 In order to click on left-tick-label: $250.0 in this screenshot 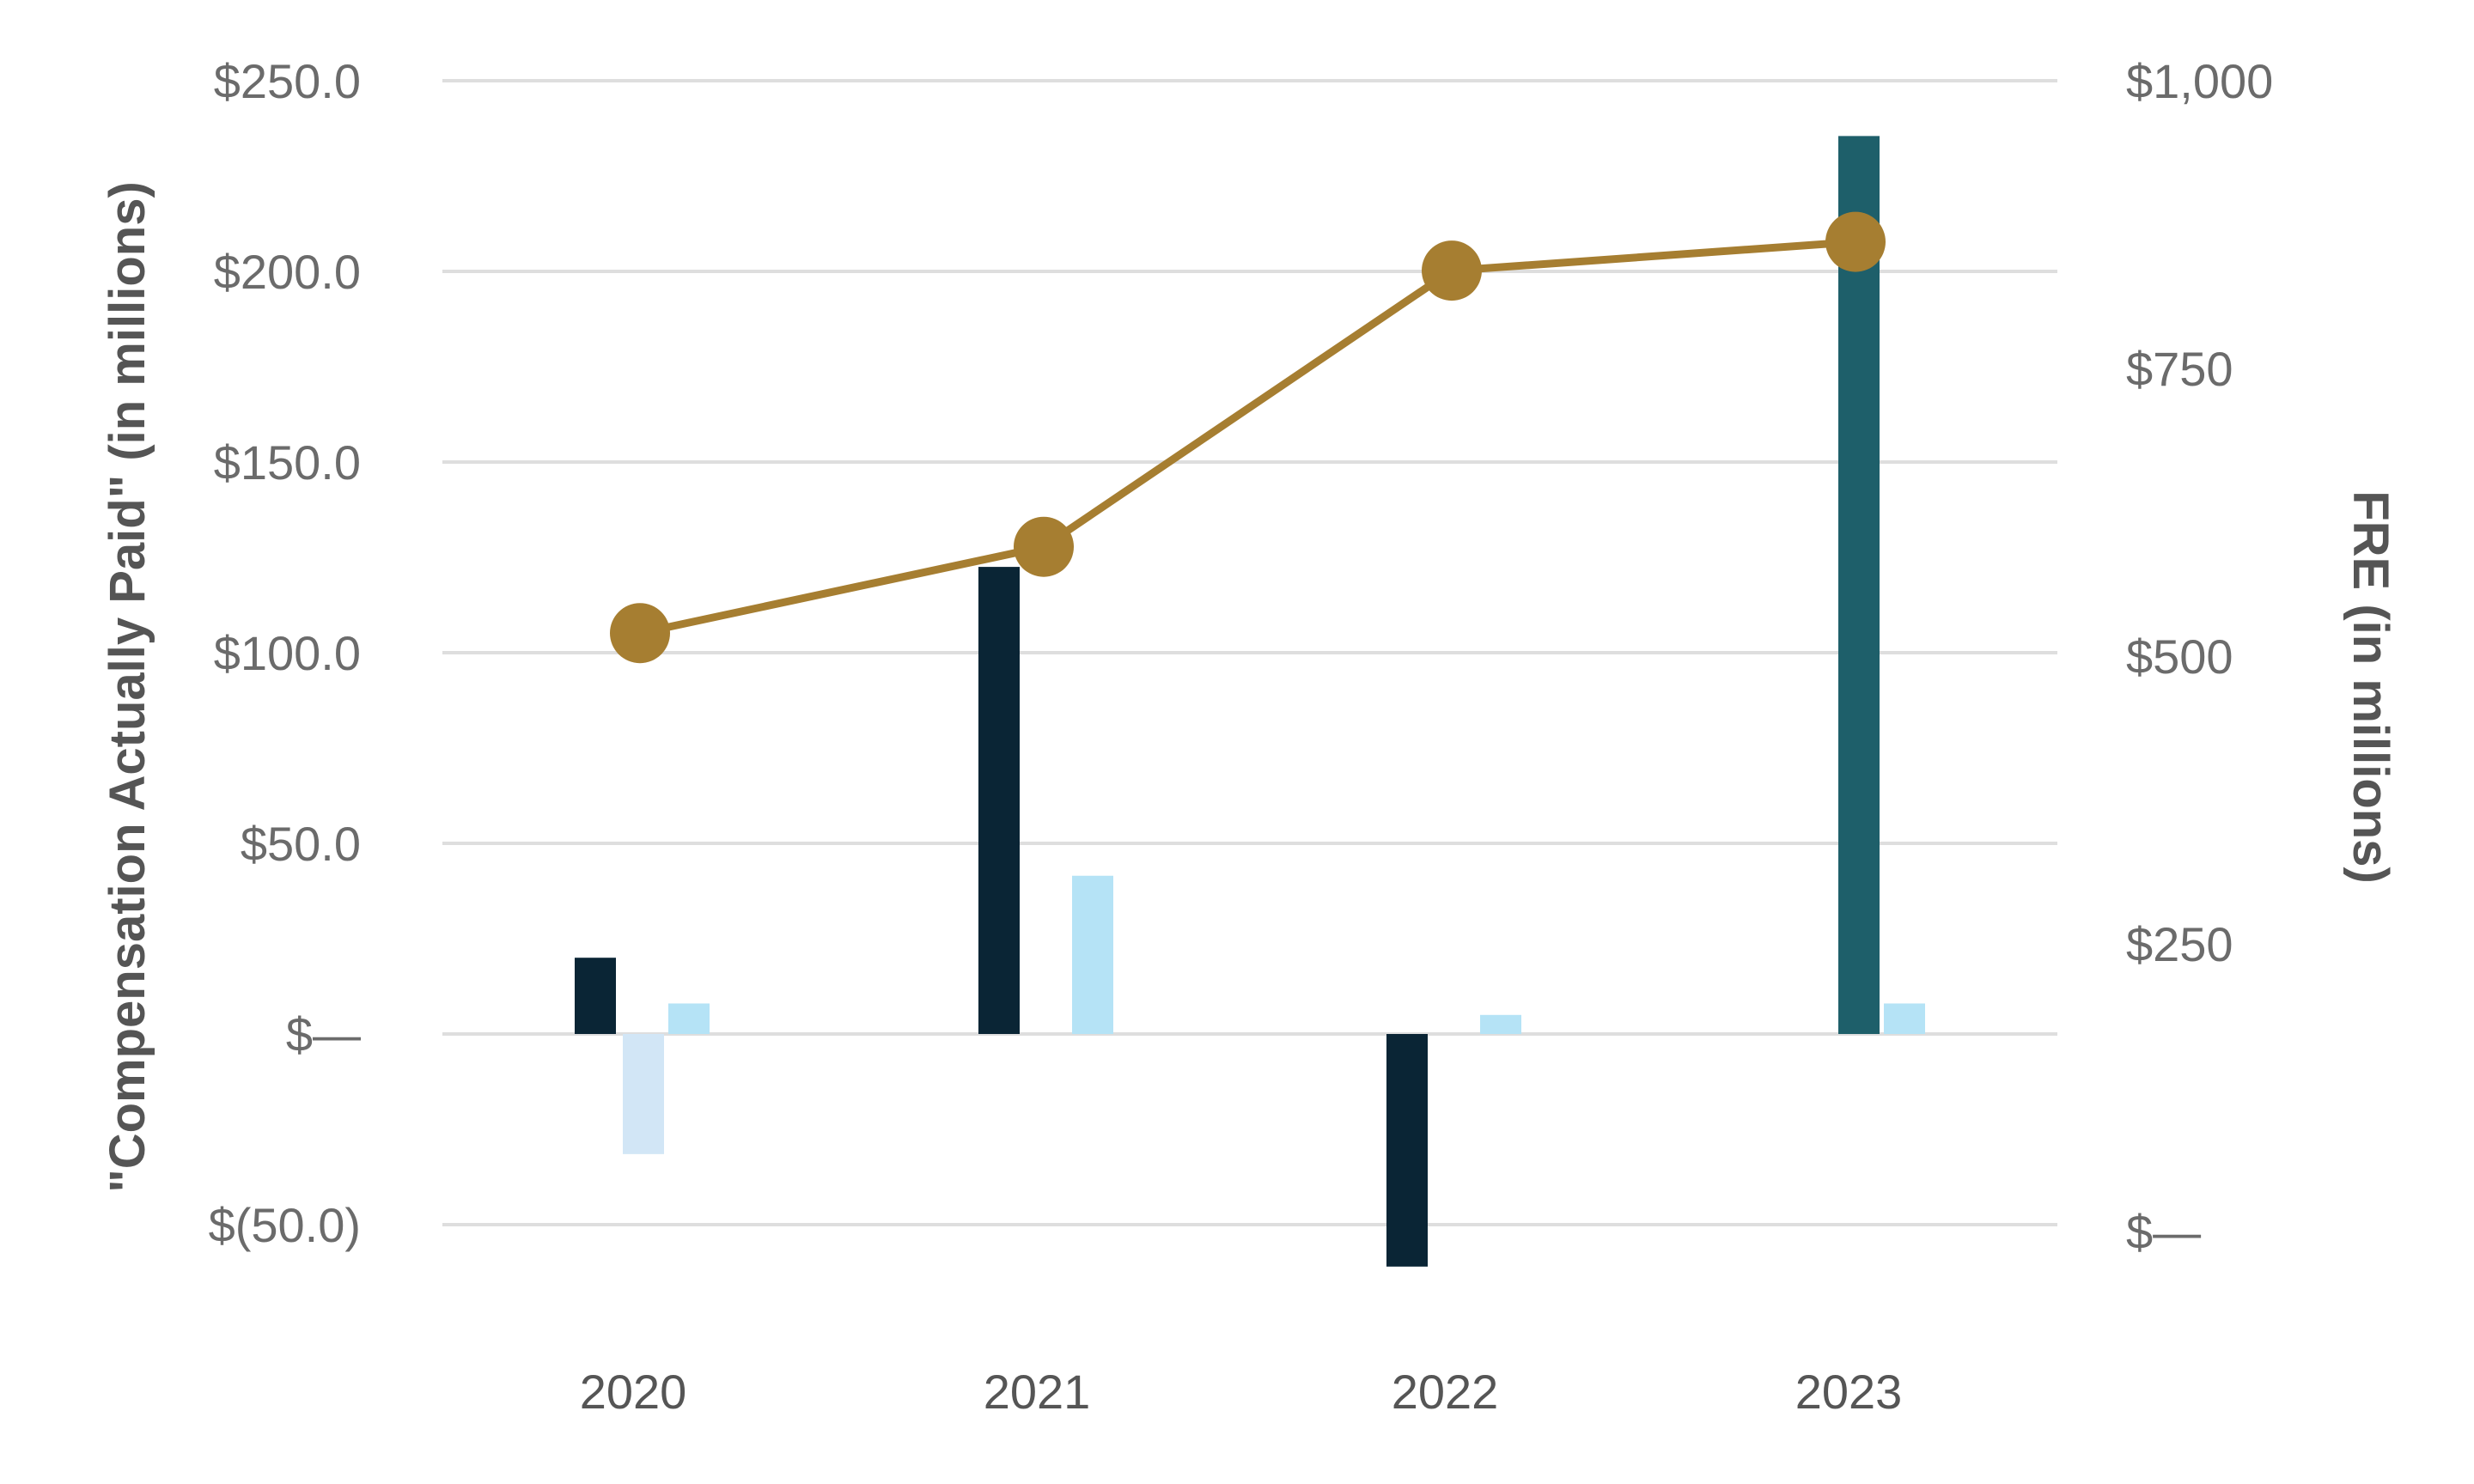, I will do `click(287, 81)`.